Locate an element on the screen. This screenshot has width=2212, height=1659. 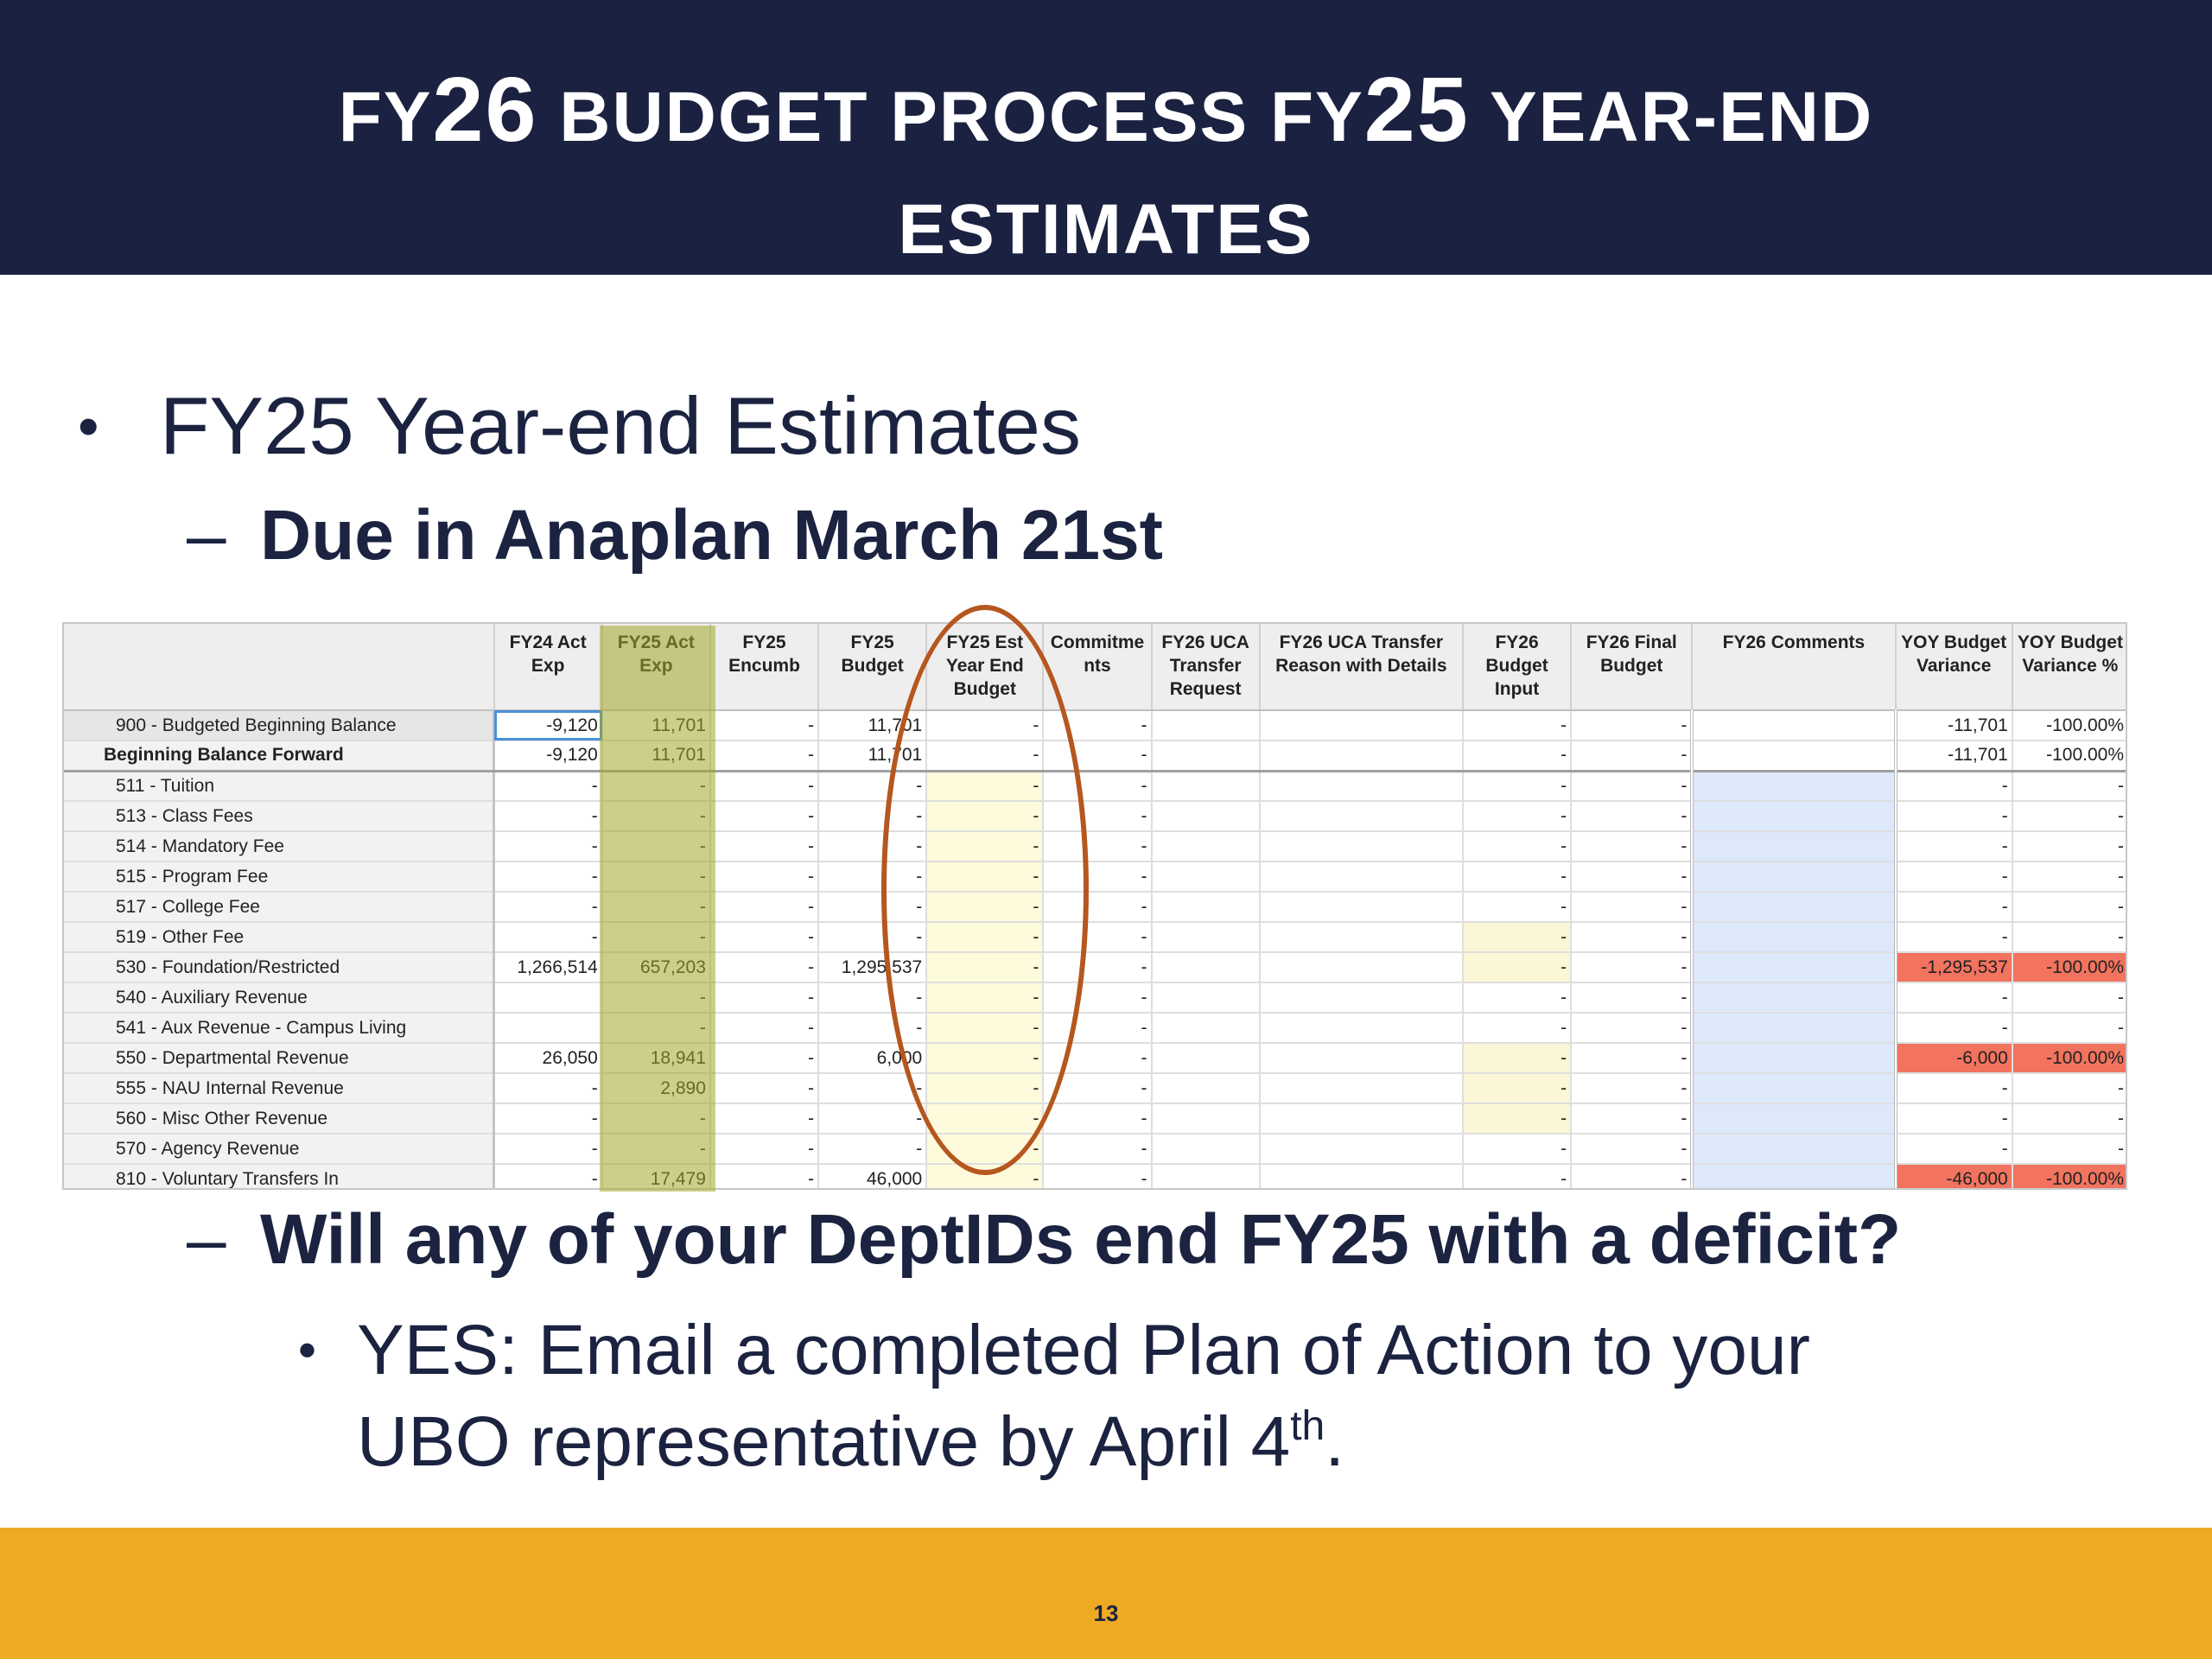
table-cell: -1,295,537 is located at coordinates (1954, 967).